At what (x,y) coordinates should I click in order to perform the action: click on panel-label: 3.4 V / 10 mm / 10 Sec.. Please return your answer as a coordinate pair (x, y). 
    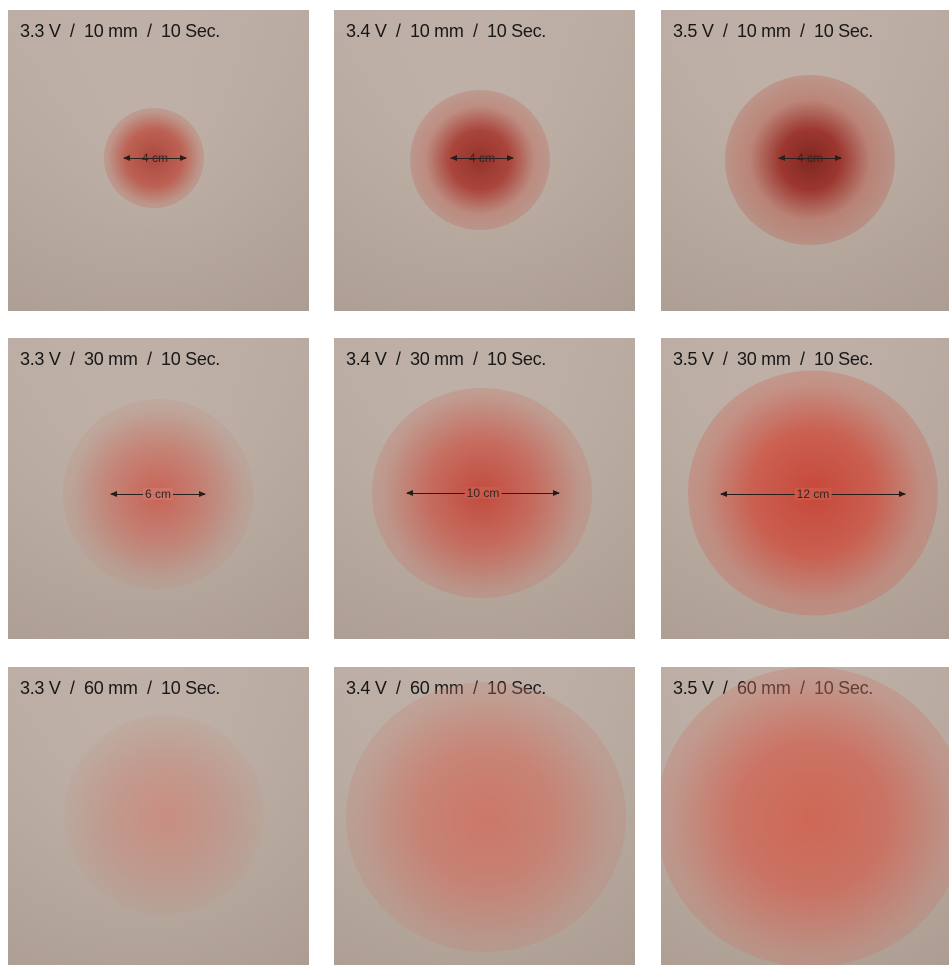
    Looking at the image, I should click on (446, 31).